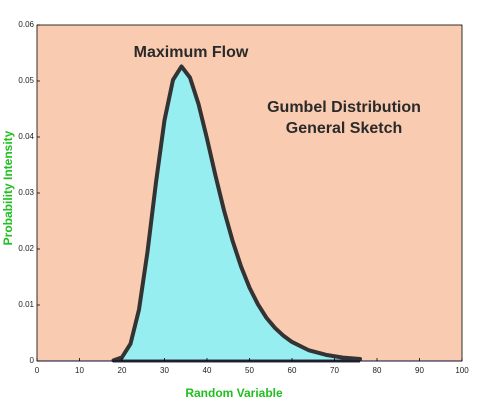 The image size is (500, 400). I want to click on x-tick-label: 60, so click(292, 370).